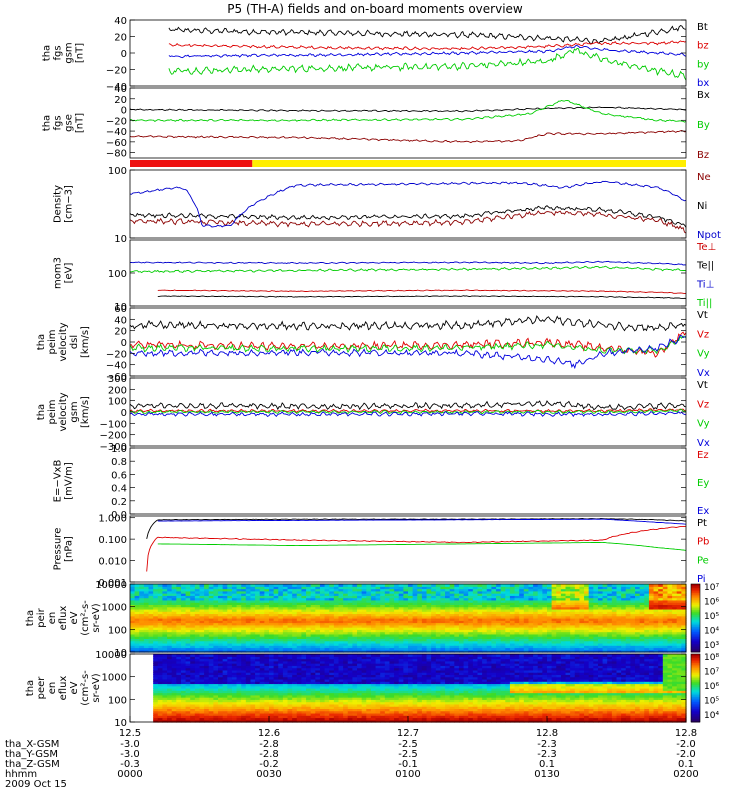 The image size is (750, 800). Describe the element at coordinates (695, 615) in the screenshot. I see `peir-spectrogram-colorbar-step` at that location.